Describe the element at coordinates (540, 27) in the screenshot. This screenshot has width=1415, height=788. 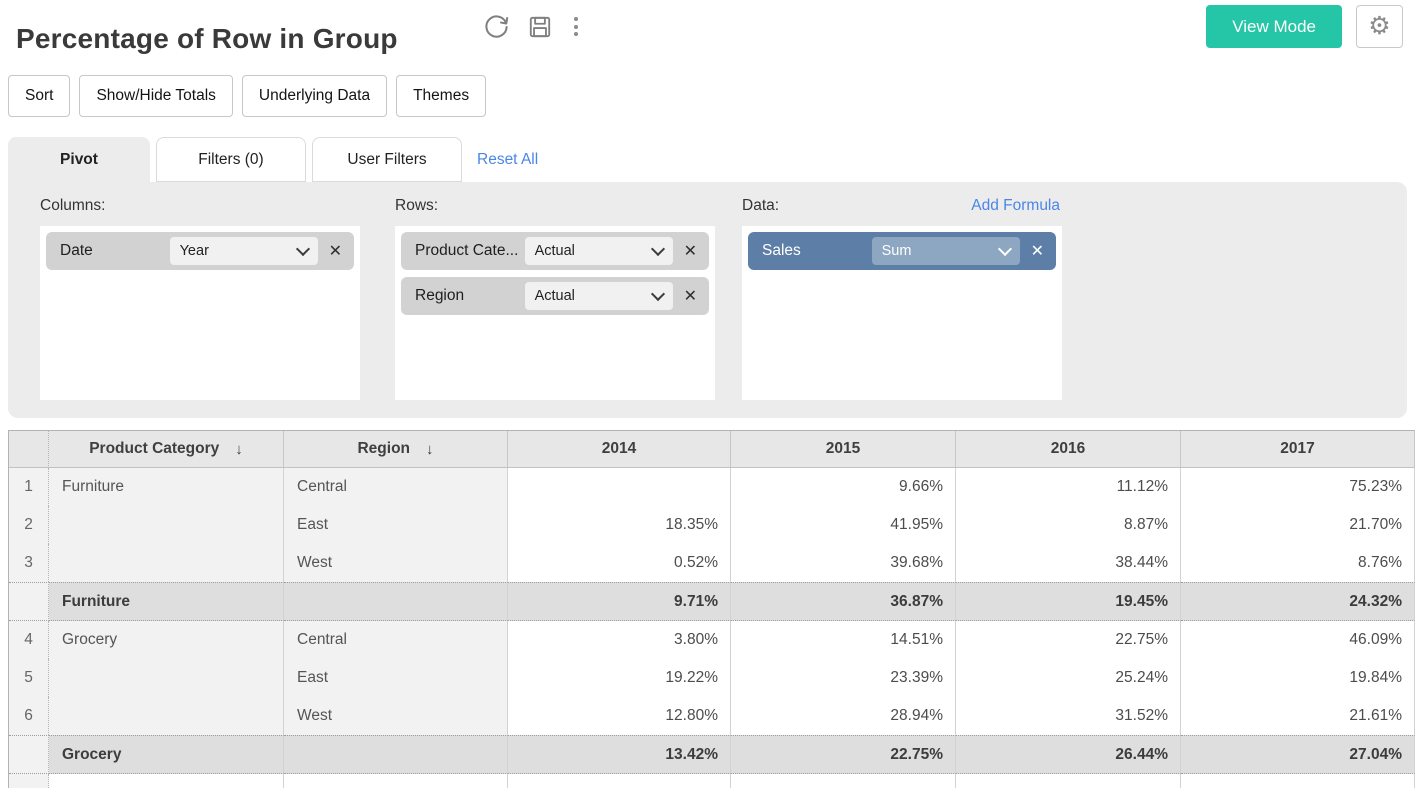
I see `save-icon` at that location.